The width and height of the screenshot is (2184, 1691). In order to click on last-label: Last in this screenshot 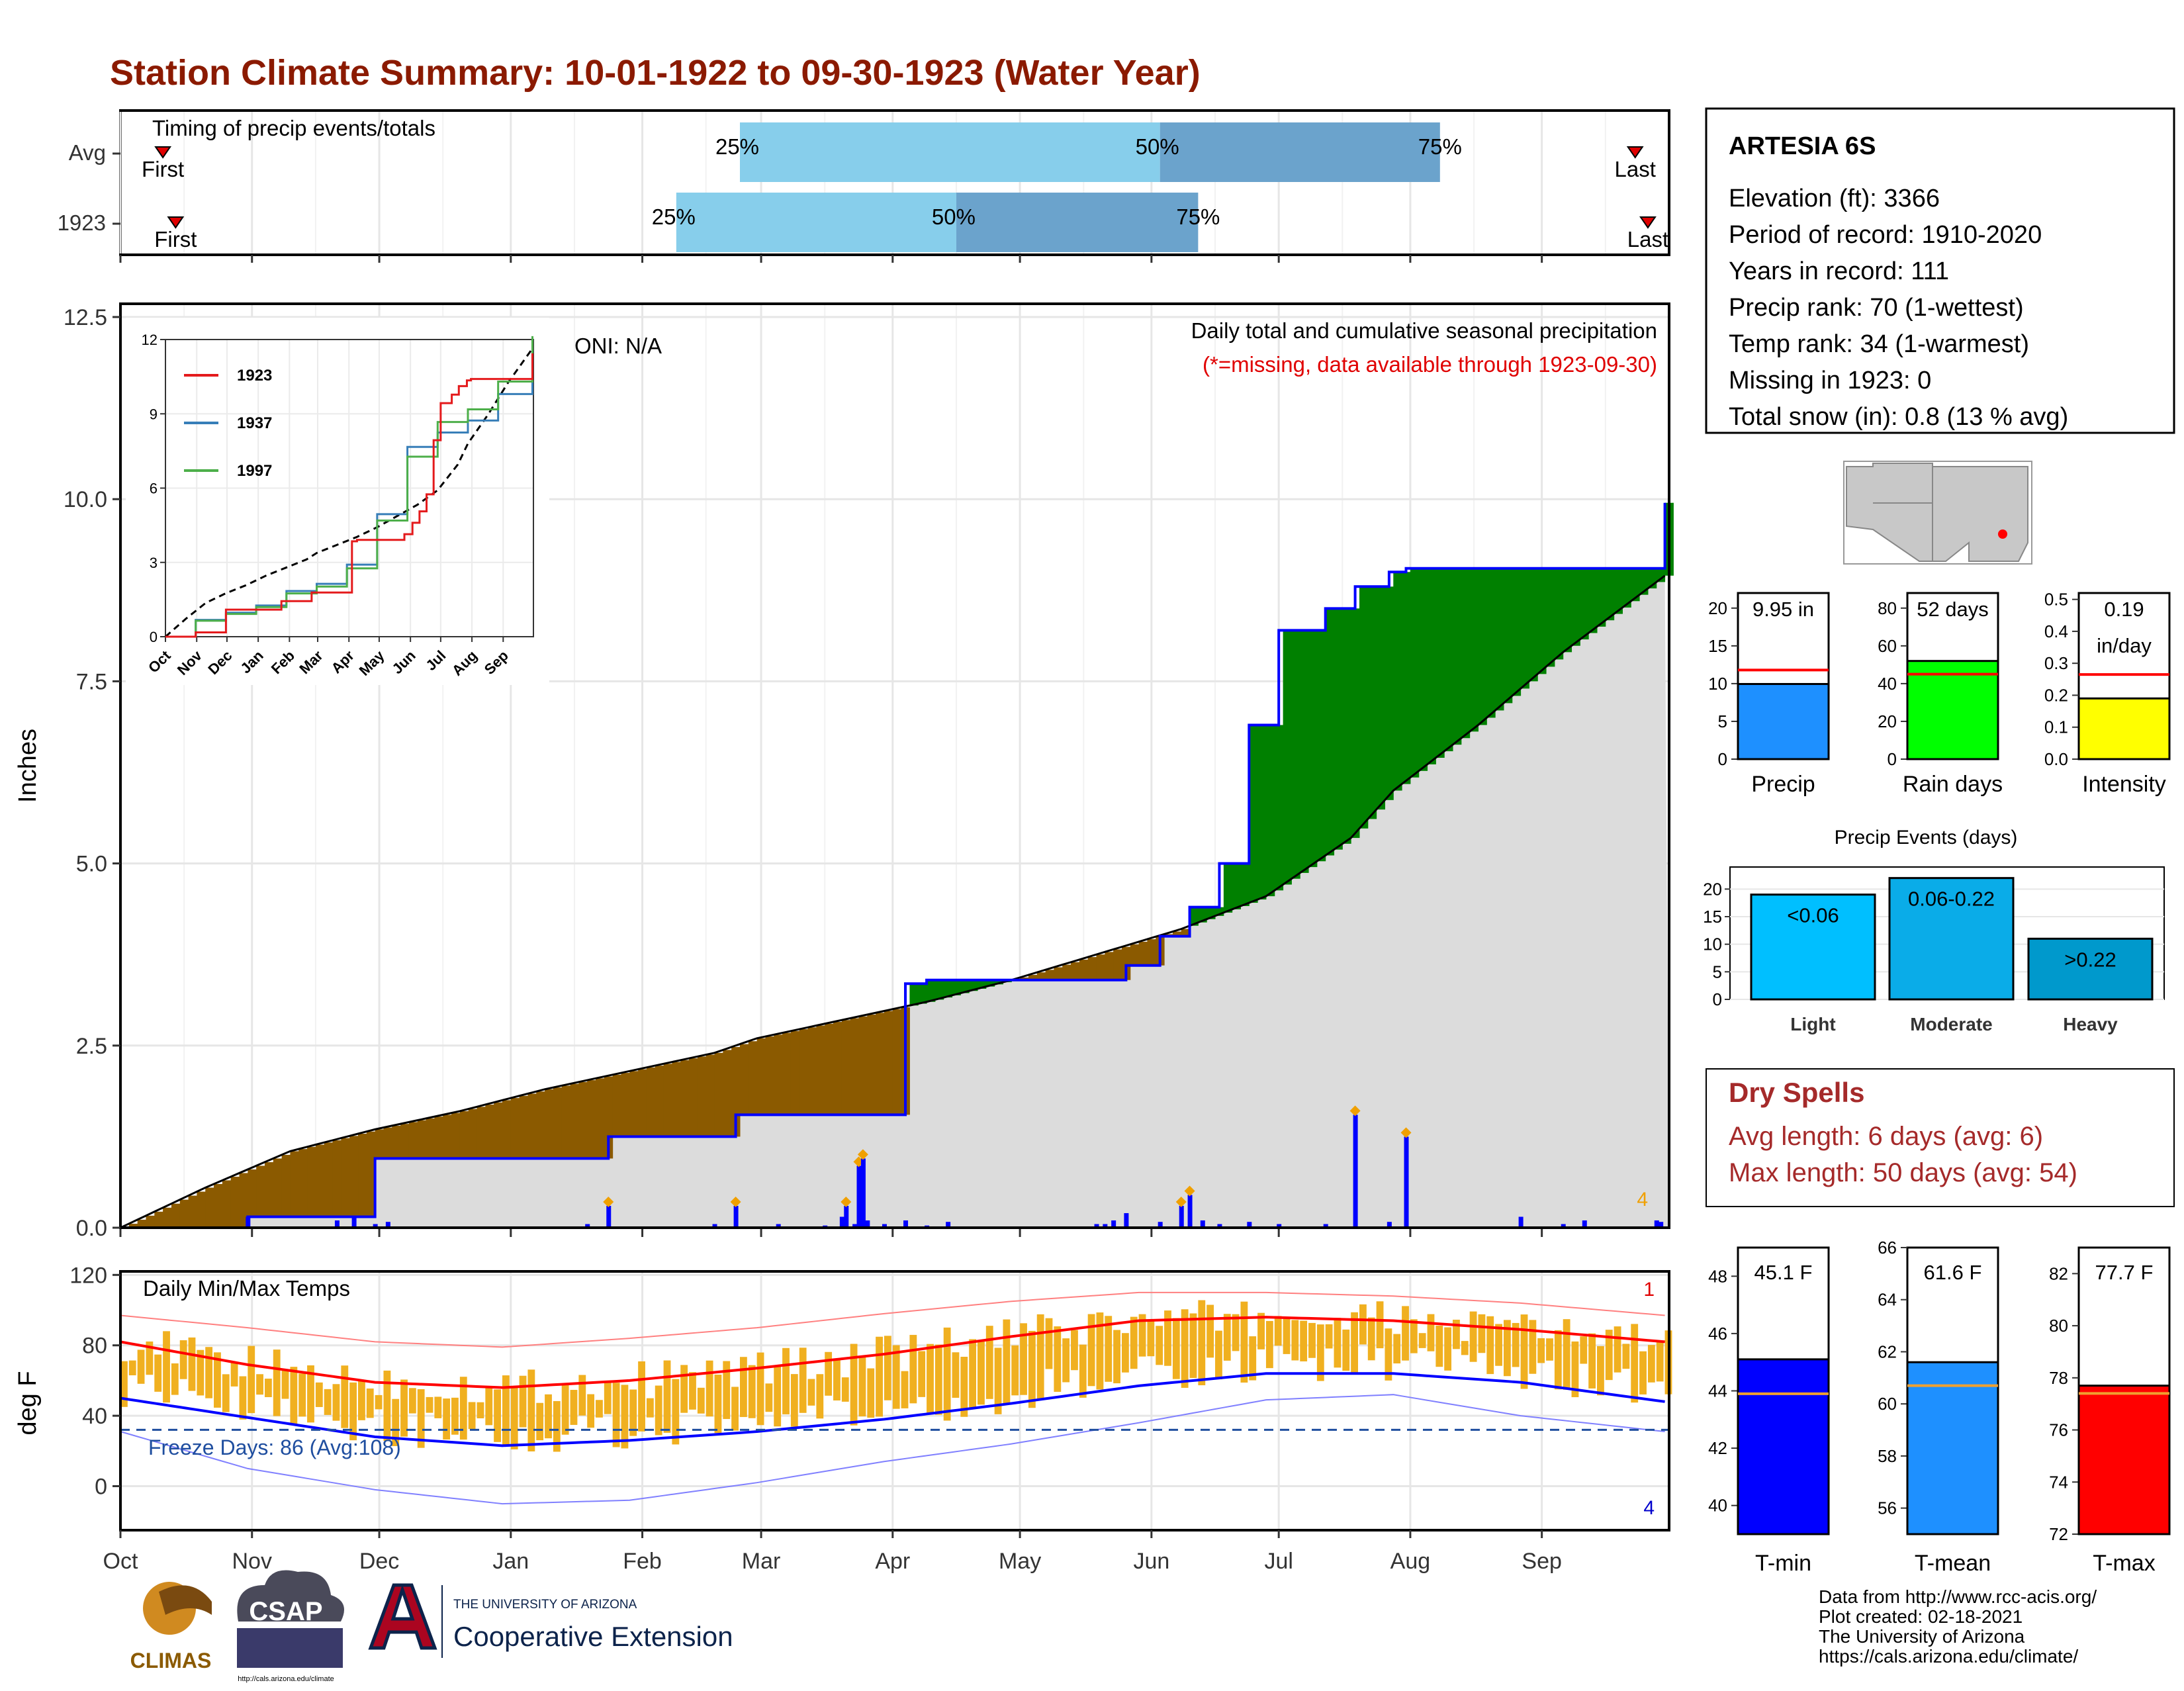, I will do `click(1635, 169)`.